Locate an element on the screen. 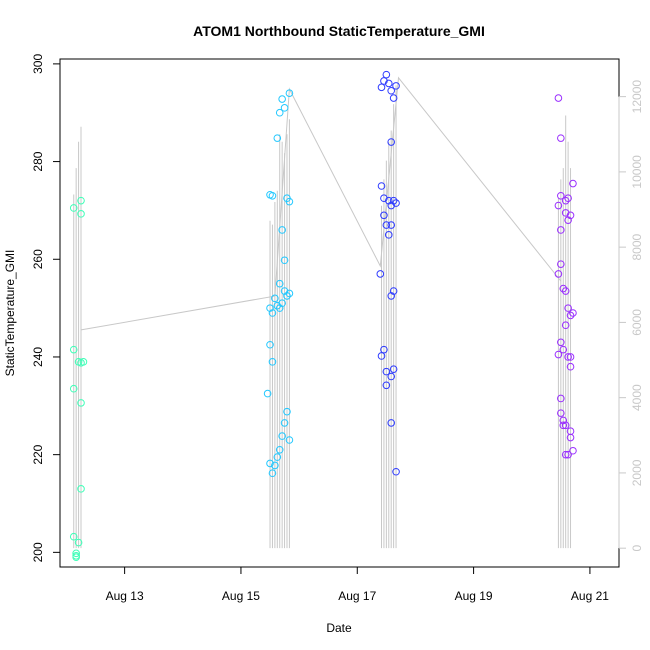 The image size is (650, 650). y2-tick-label: 10000 is located at coordinates (637, 172).